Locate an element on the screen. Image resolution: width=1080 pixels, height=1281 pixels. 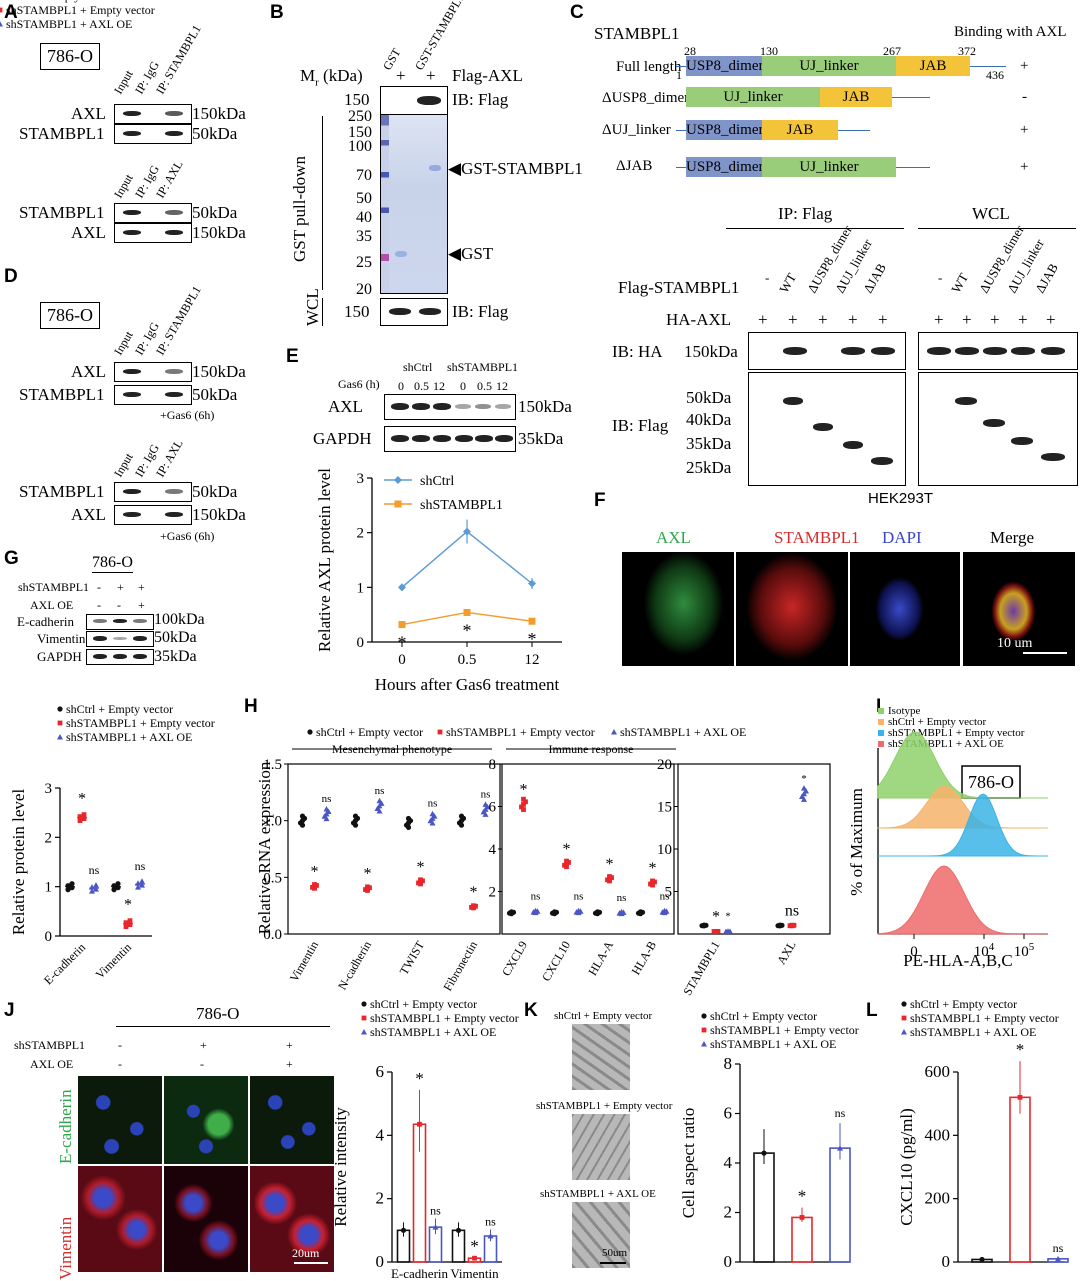
chart-h-xtick-label: HLA-B is located at coordinates (644, 958).